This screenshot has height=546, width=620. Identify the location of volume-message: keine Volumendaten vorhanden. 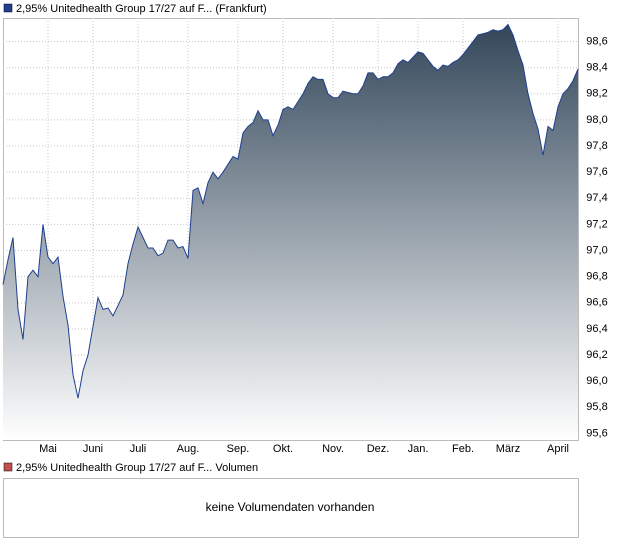
(290, 507).